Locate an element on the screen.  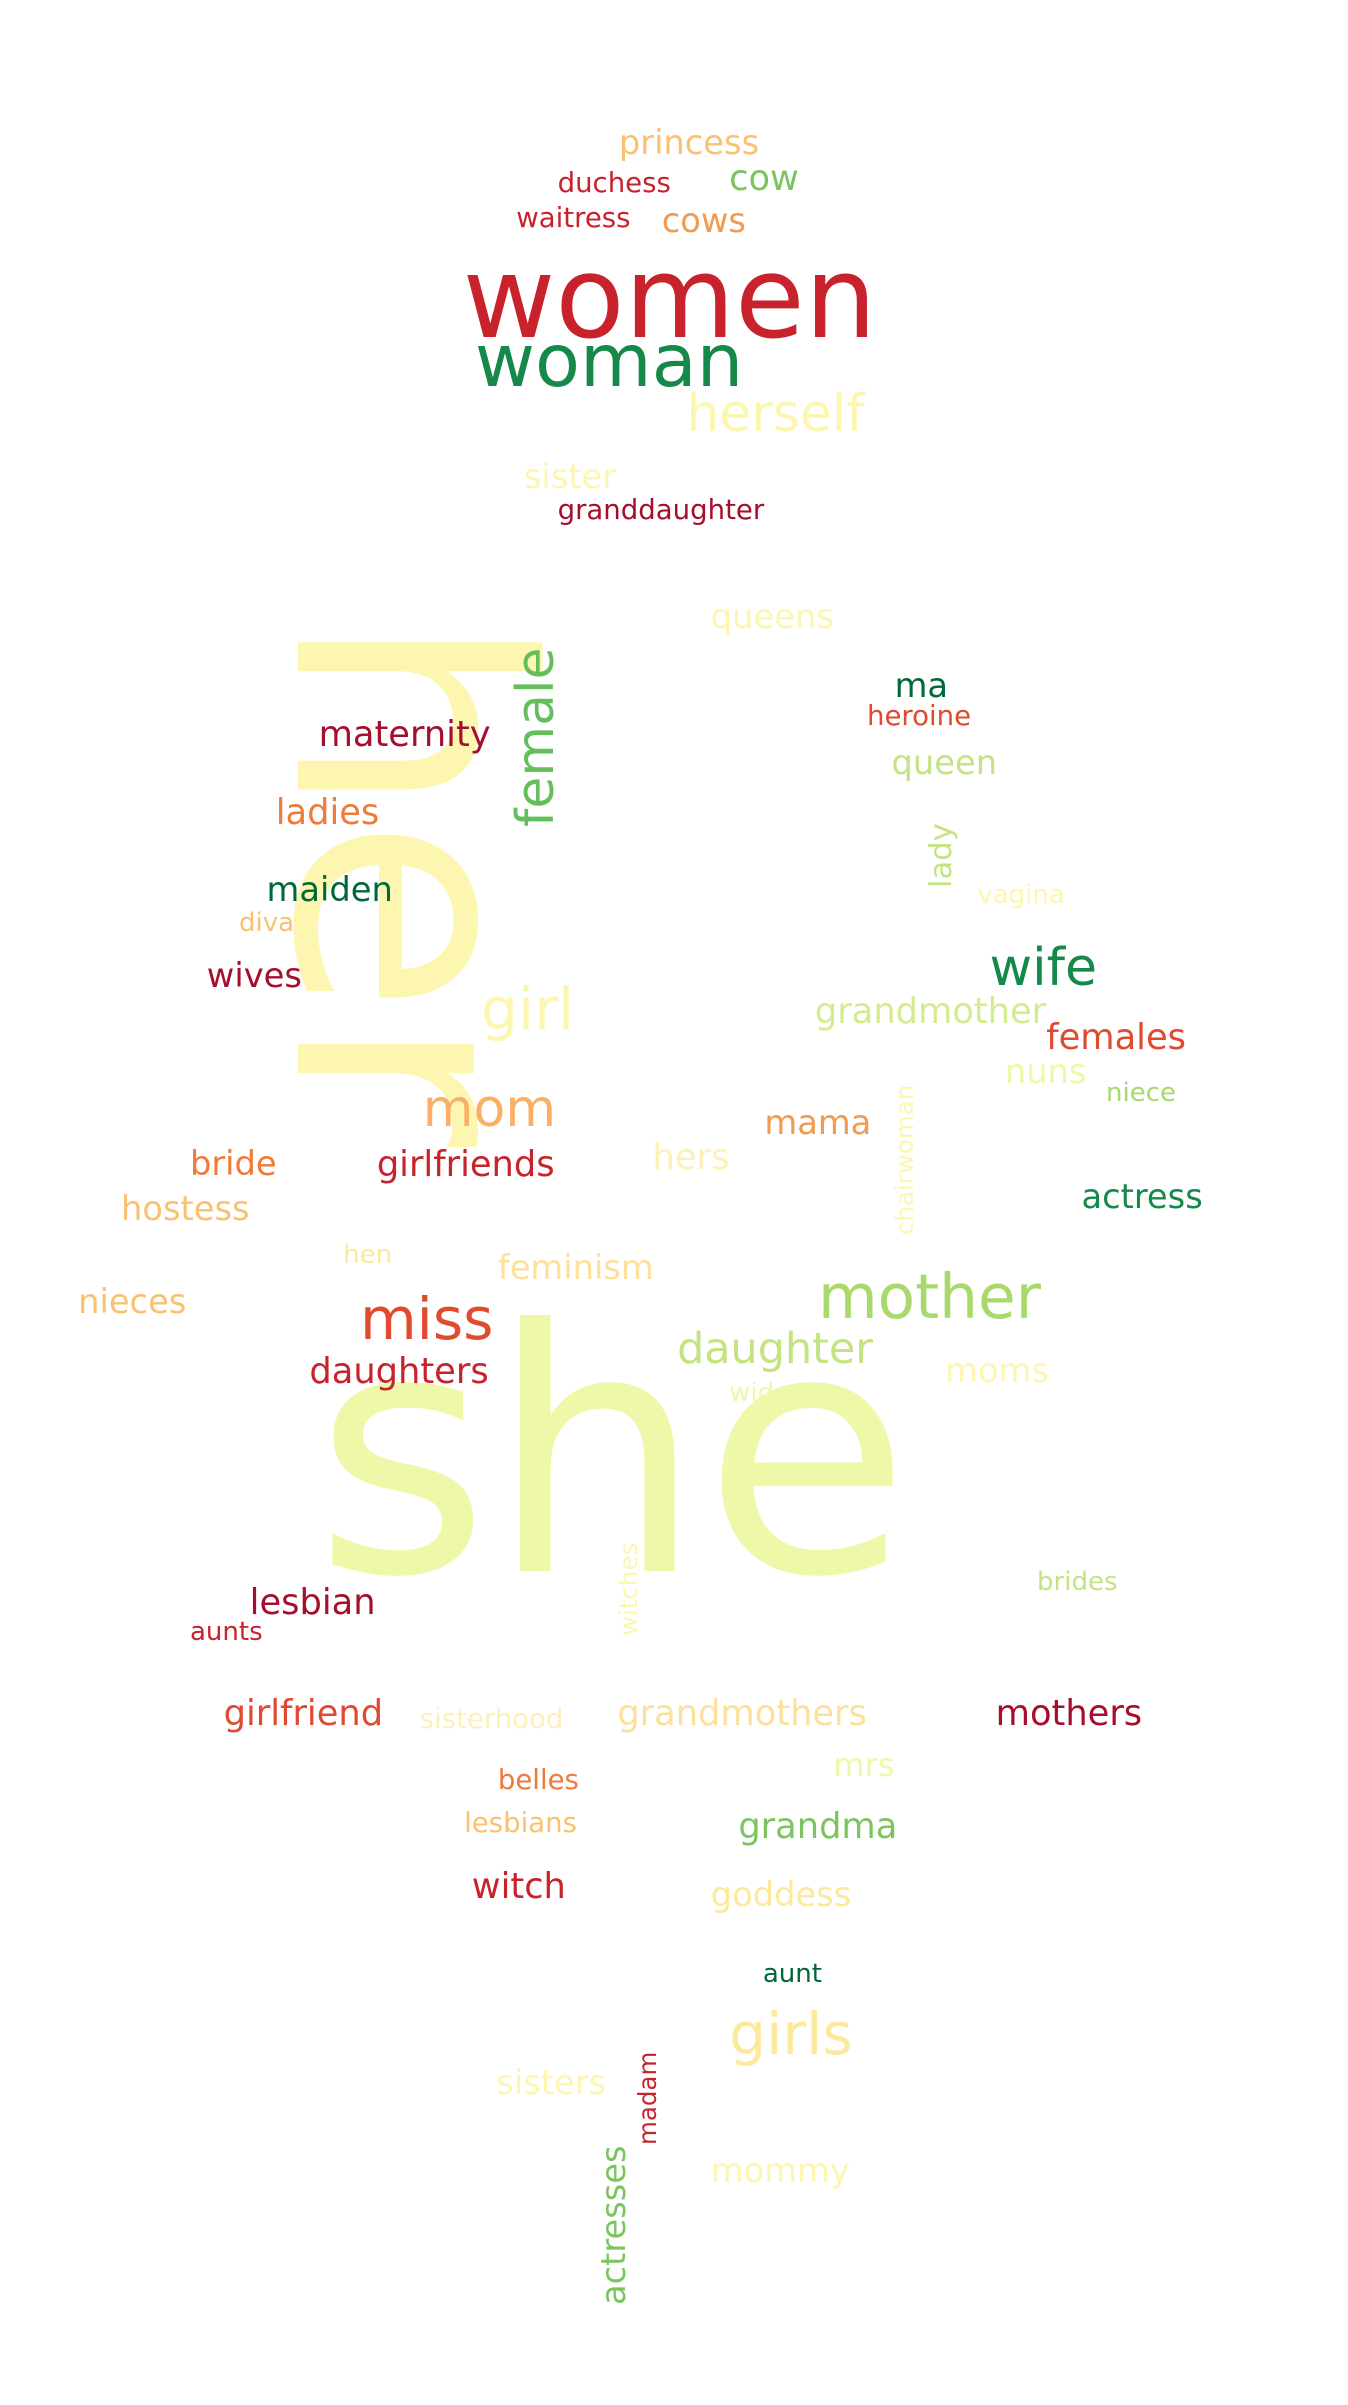
word-women: women is located at coordinates (669, 298).